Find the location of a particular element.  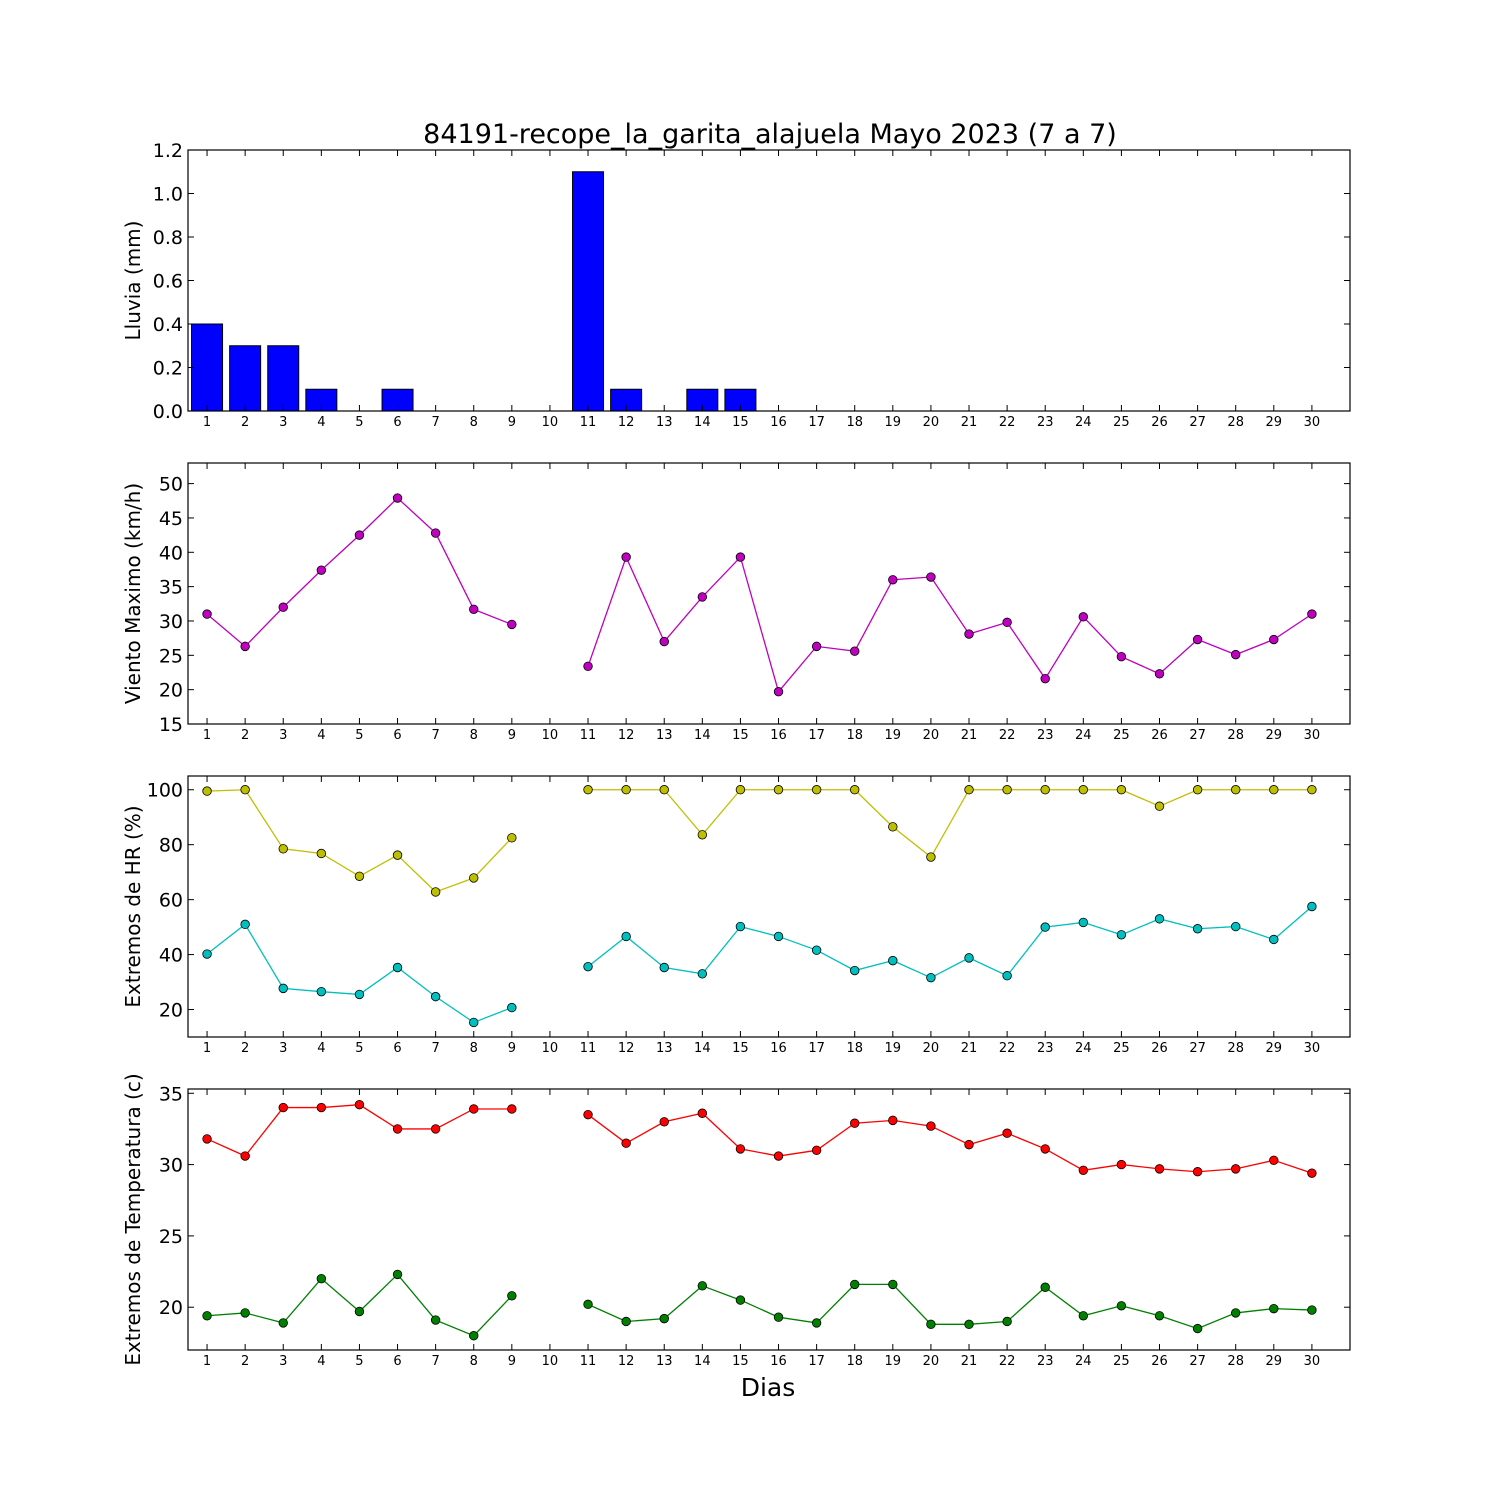

y-tick-label: 40 is located at coordinates (171, 553).